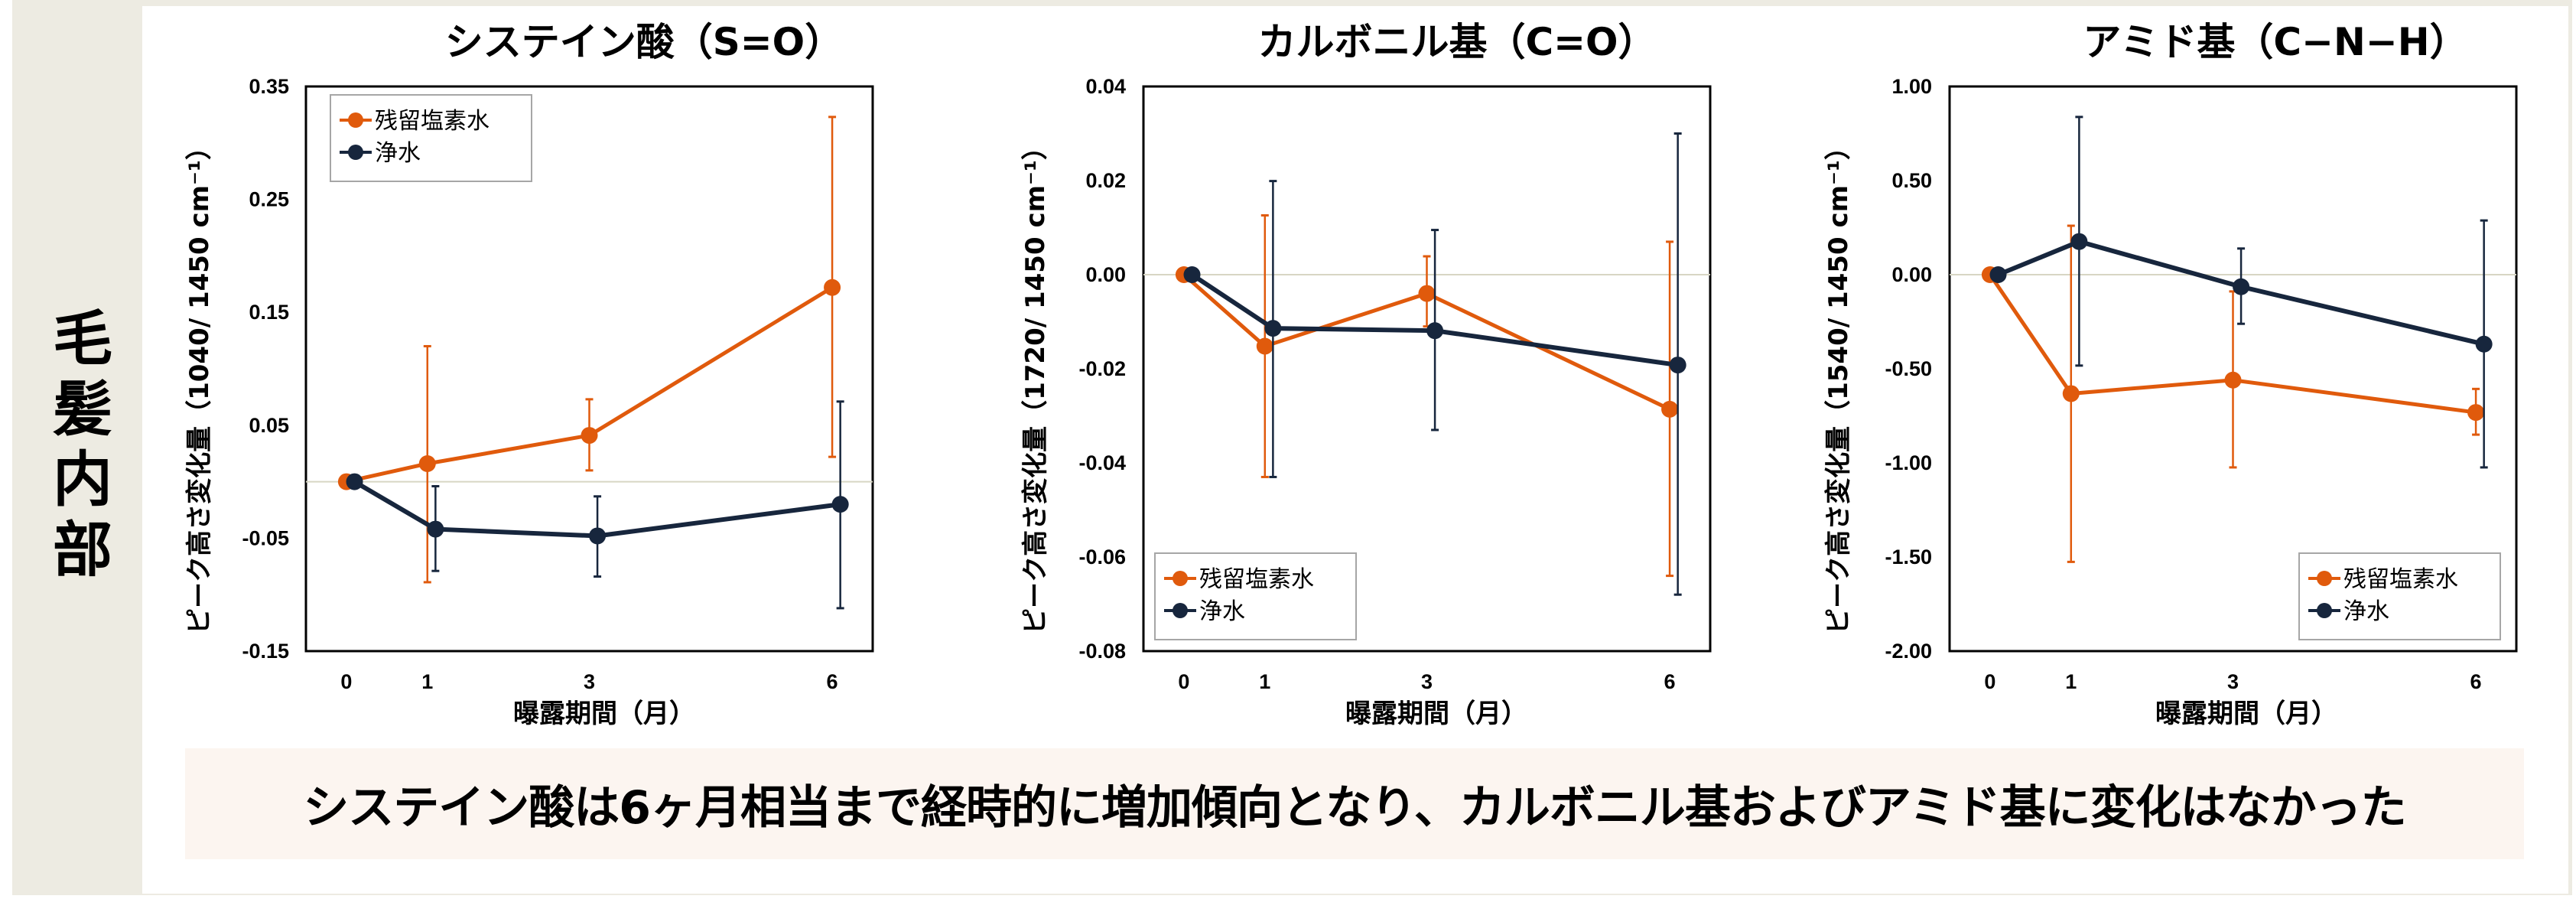 This screenshot has height=899, width=2576. Describe the element at coordinates (199, 384) in the screenshot. I see `y-axis-title: ピーク高さ変化量（1040/ 1450 cm⁻¹）` at that location.